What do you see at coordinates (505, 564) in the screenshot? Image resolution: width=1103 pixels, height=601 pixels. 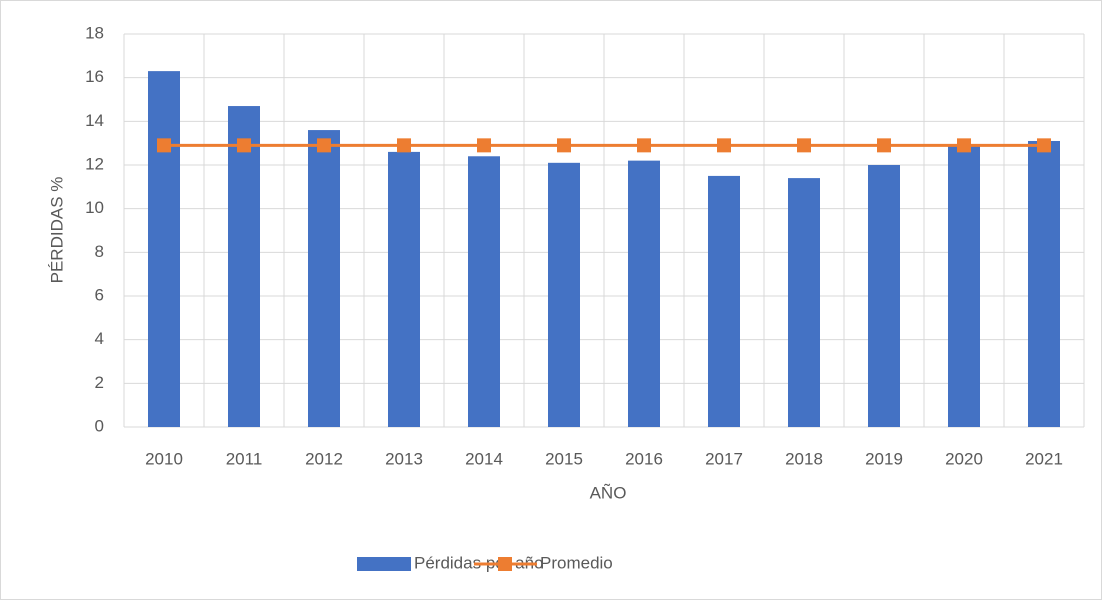 I see `legend-marker` at bounding box center [505, 564].